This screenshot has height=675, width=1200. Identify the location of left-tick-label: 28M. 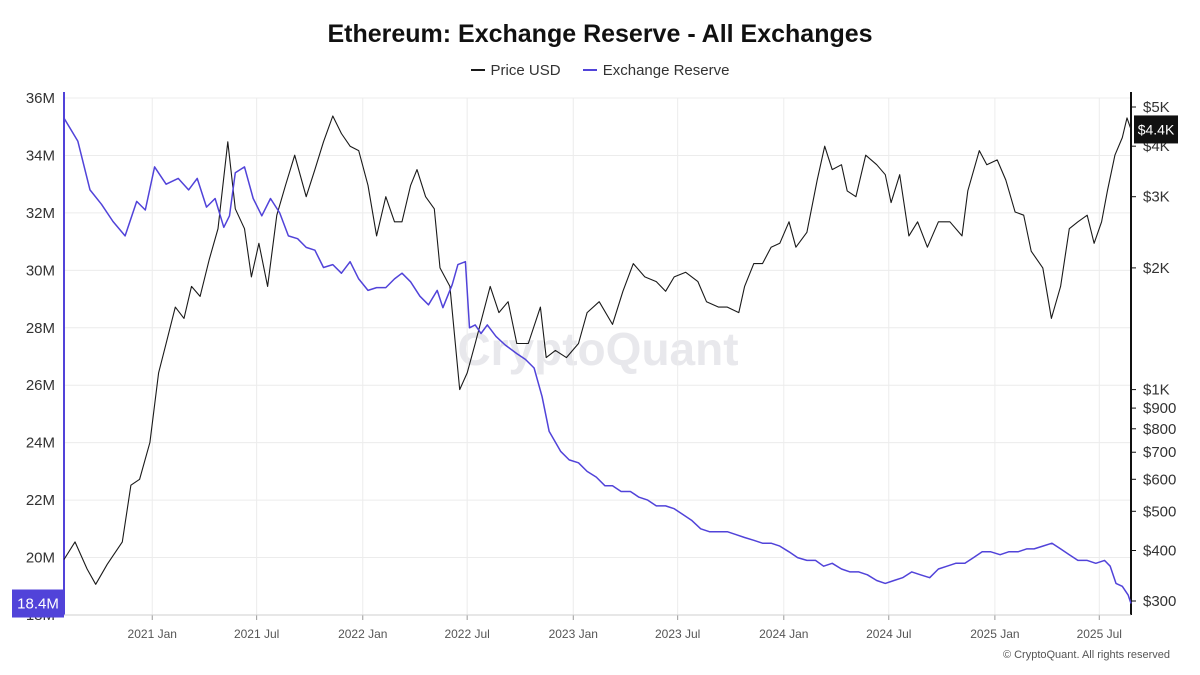
(40, 328).